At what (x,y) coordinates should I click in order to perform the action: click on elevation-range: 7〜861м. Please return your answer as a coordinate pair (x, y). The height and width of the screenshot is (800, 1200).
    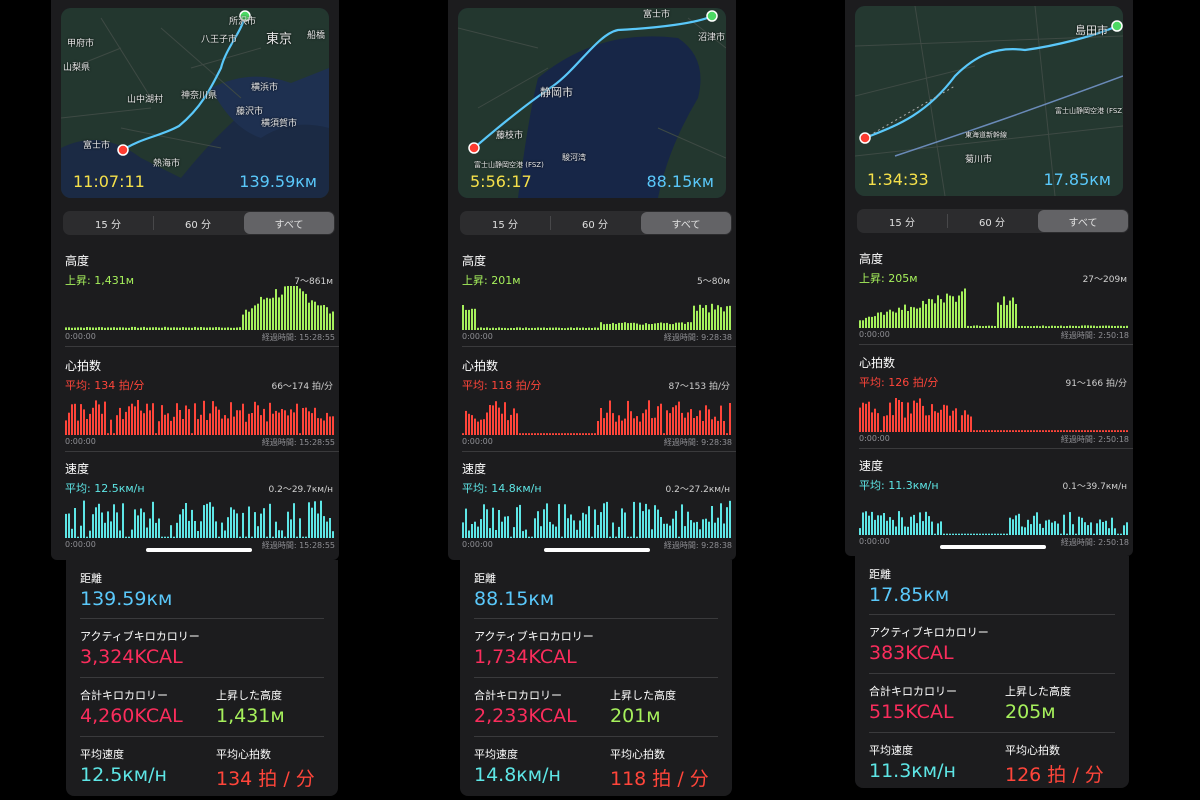
    Looking at the image, I should click on (313, 282).